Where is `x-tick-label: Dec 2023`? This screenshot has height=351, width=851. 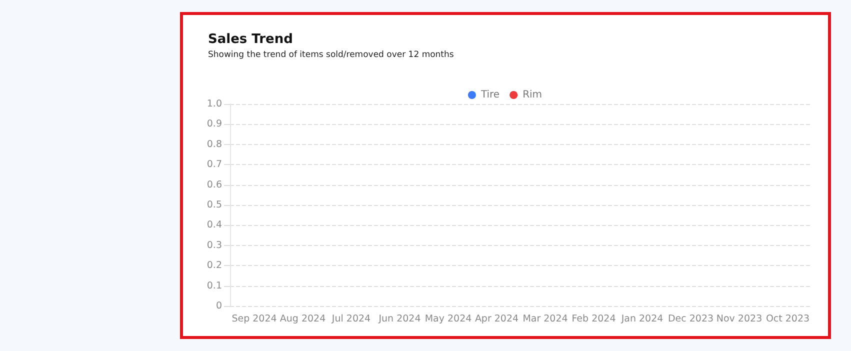 x-tick-label: Dec 2023 is located at coordinates (691, 319).